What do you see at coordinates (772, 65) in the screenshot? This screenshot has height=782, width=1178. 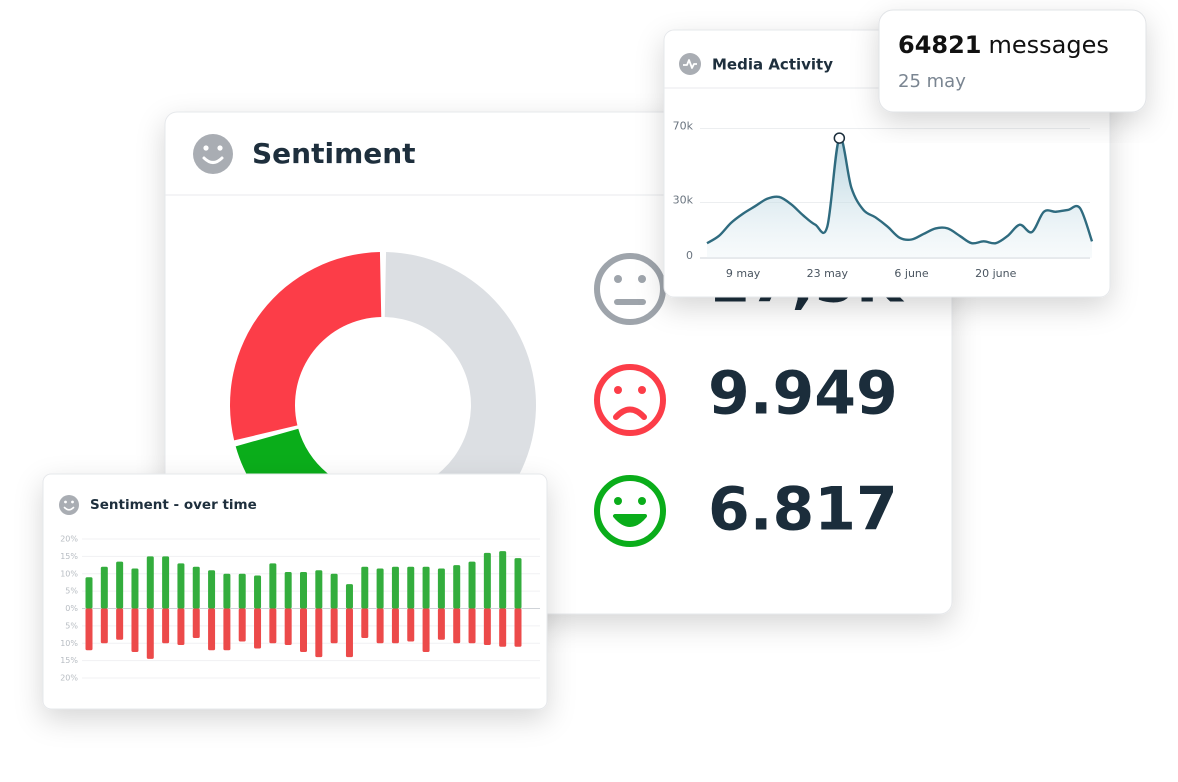 I see `card-title: Media Activity` at bounding box center [772, 65].